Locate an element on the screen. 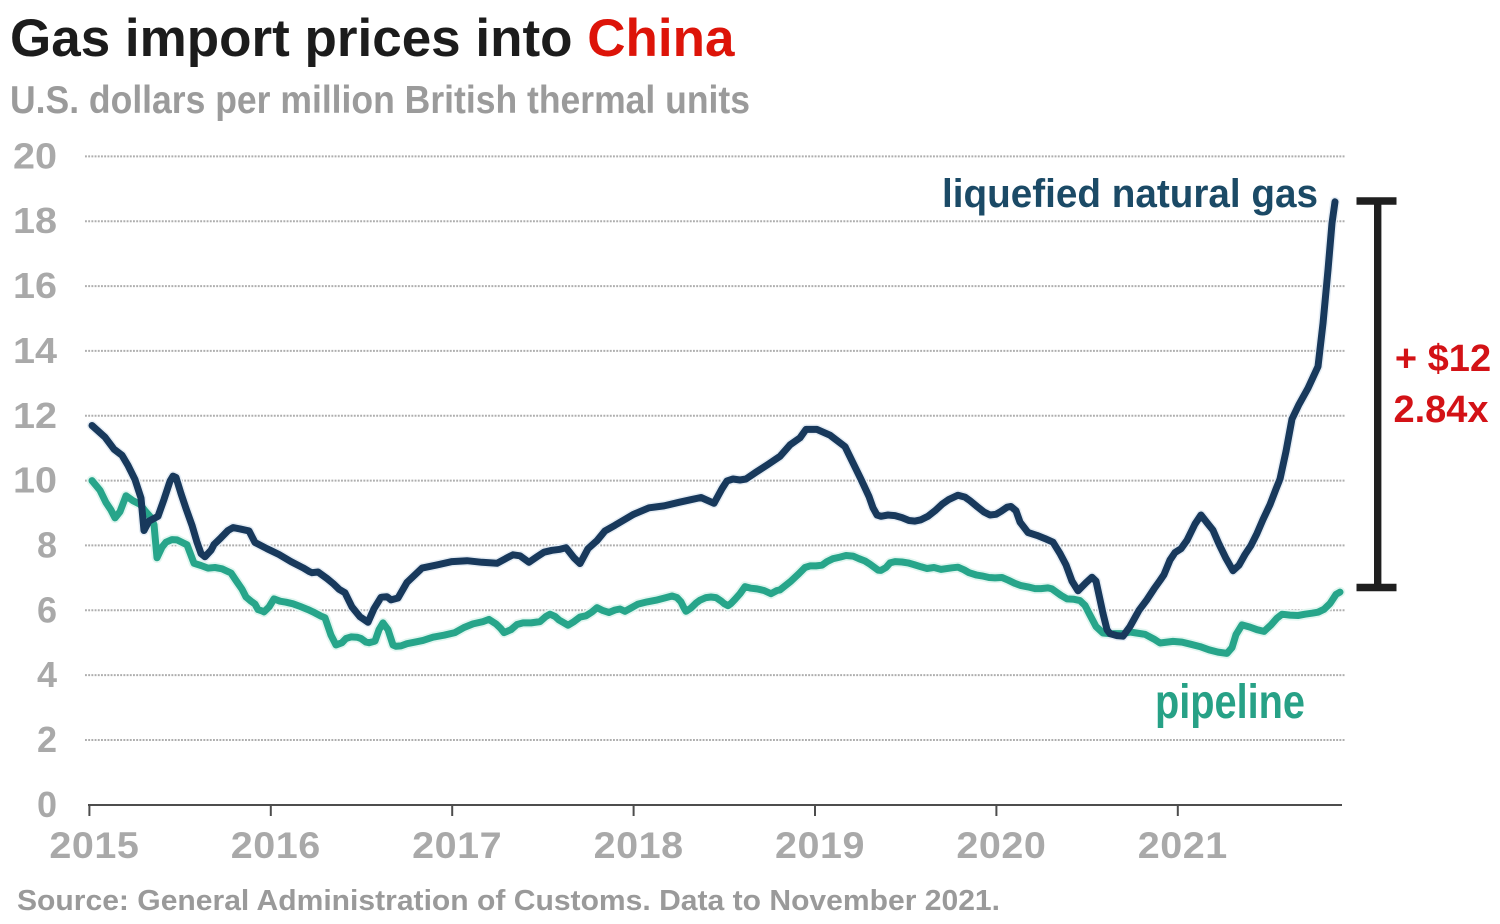 The height and width of the screenshot is (924, 1500). svg-text: 2019 is located at coordinates (820, 845).